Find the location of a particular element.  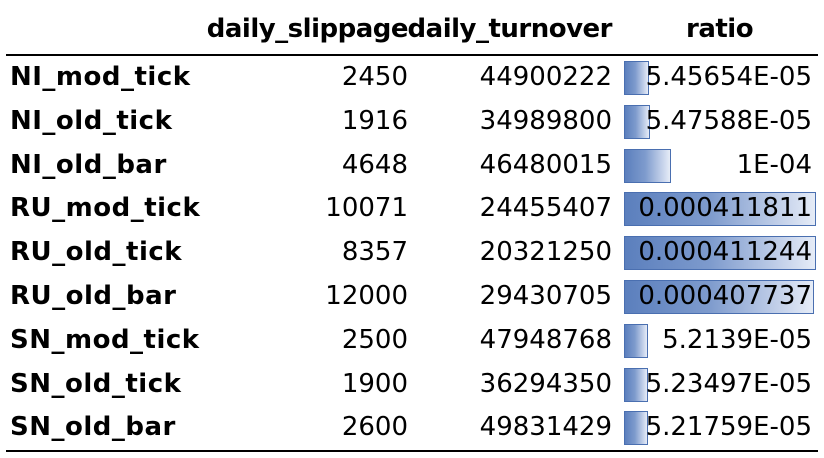

row-name: RU_old_bar is located at coordinates (93, 295).